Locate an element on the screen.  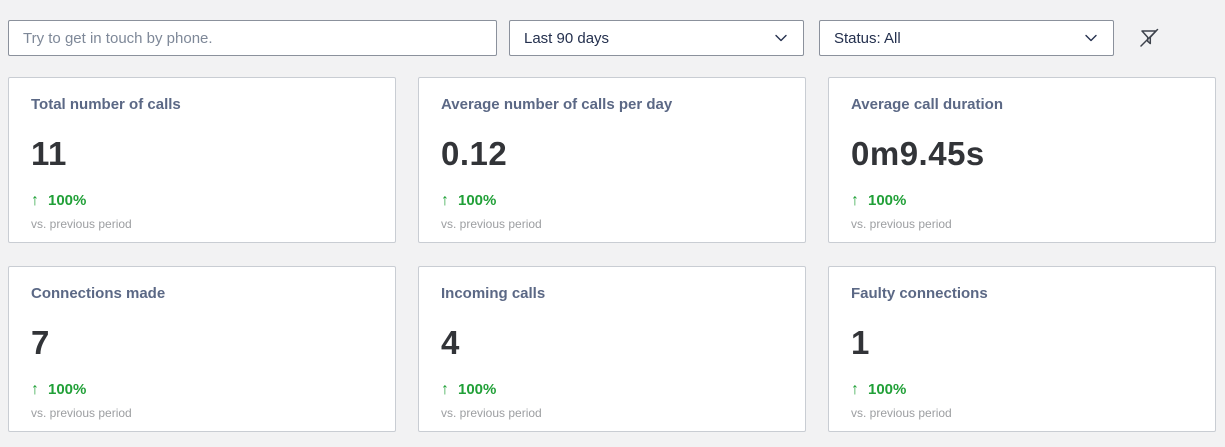
status-value: Status: All is located at coordinates (867, 38).